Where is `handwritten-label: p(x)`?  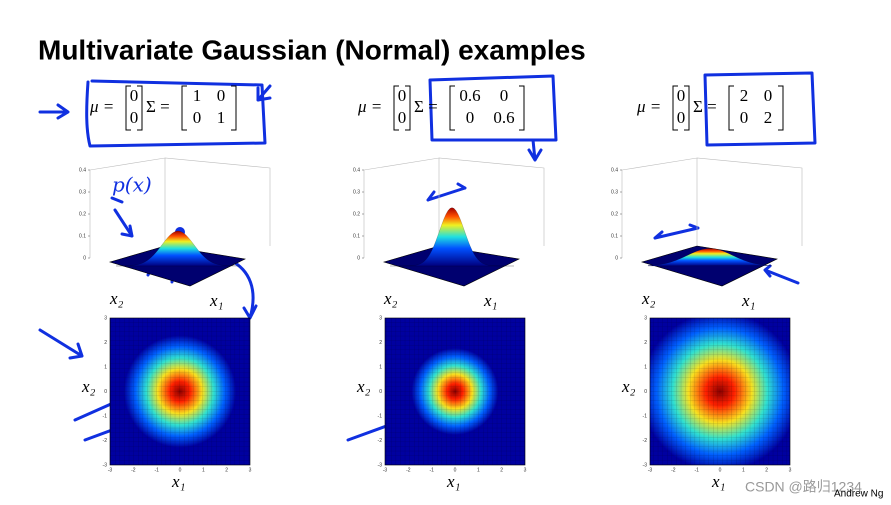
handwritten-label: p(x) is located at coordinates (132, 185).